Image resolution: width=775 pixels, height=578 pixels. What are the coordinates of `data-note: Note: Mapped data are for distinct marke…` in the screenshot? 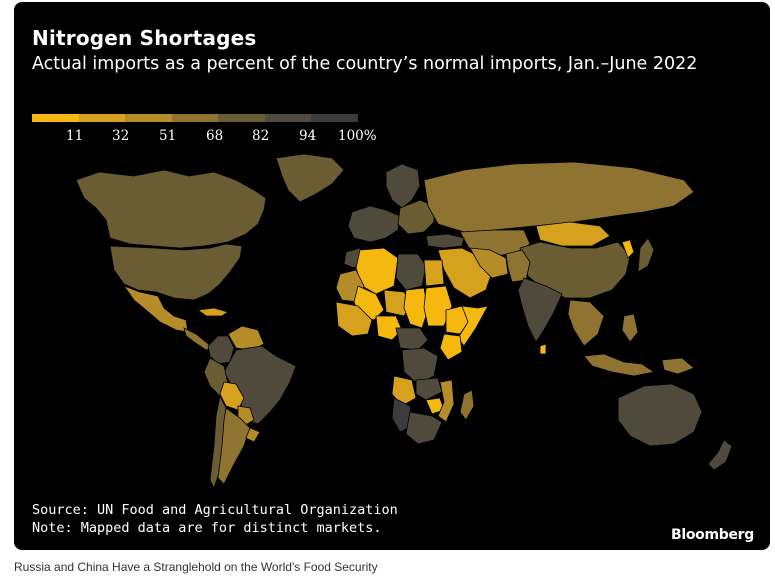 It's located at (207, 528).